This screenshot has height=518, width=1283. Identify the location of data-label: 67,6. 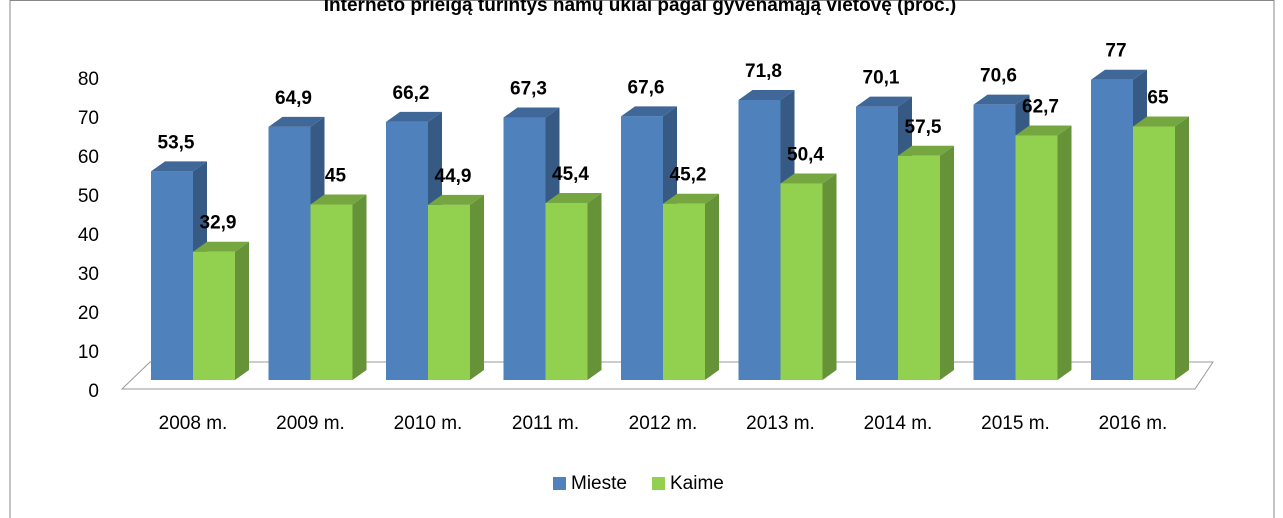
(646, 87).